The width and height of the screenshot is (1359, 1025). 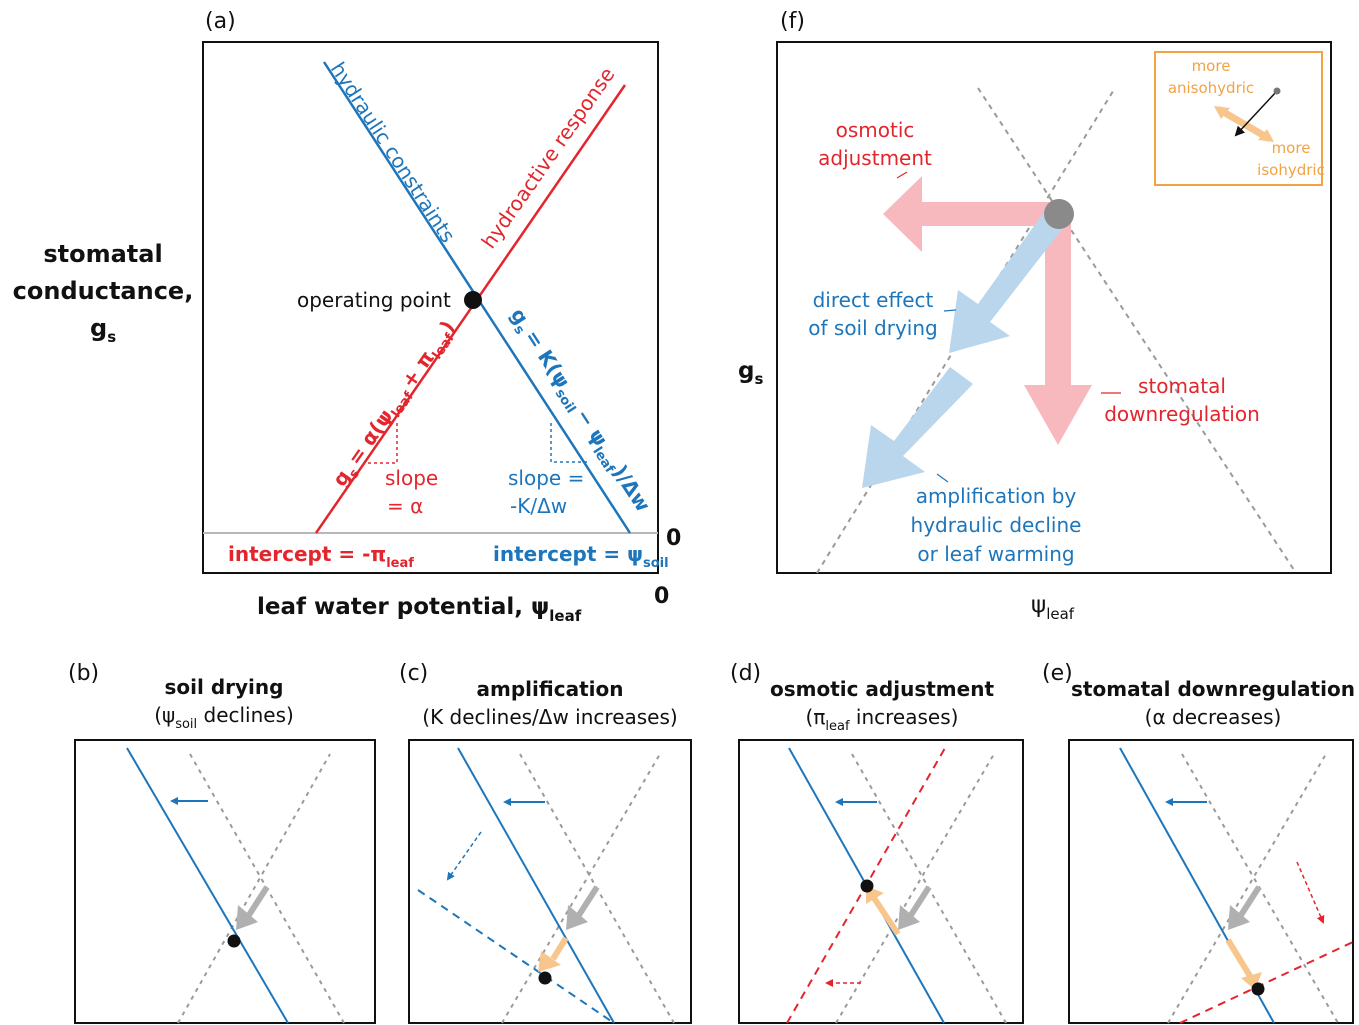 What do you see at coordinates (549, 961) in the screenshot?
I see `panel-c-orange-arrow-head` at bounding box center [549, 961].